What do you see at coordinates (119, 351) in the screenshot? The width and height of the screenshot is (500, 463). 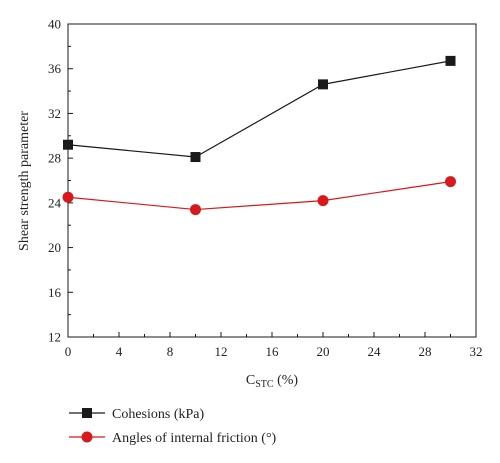 I see `x-tick-label: 4` at bounding box center [119, 351].